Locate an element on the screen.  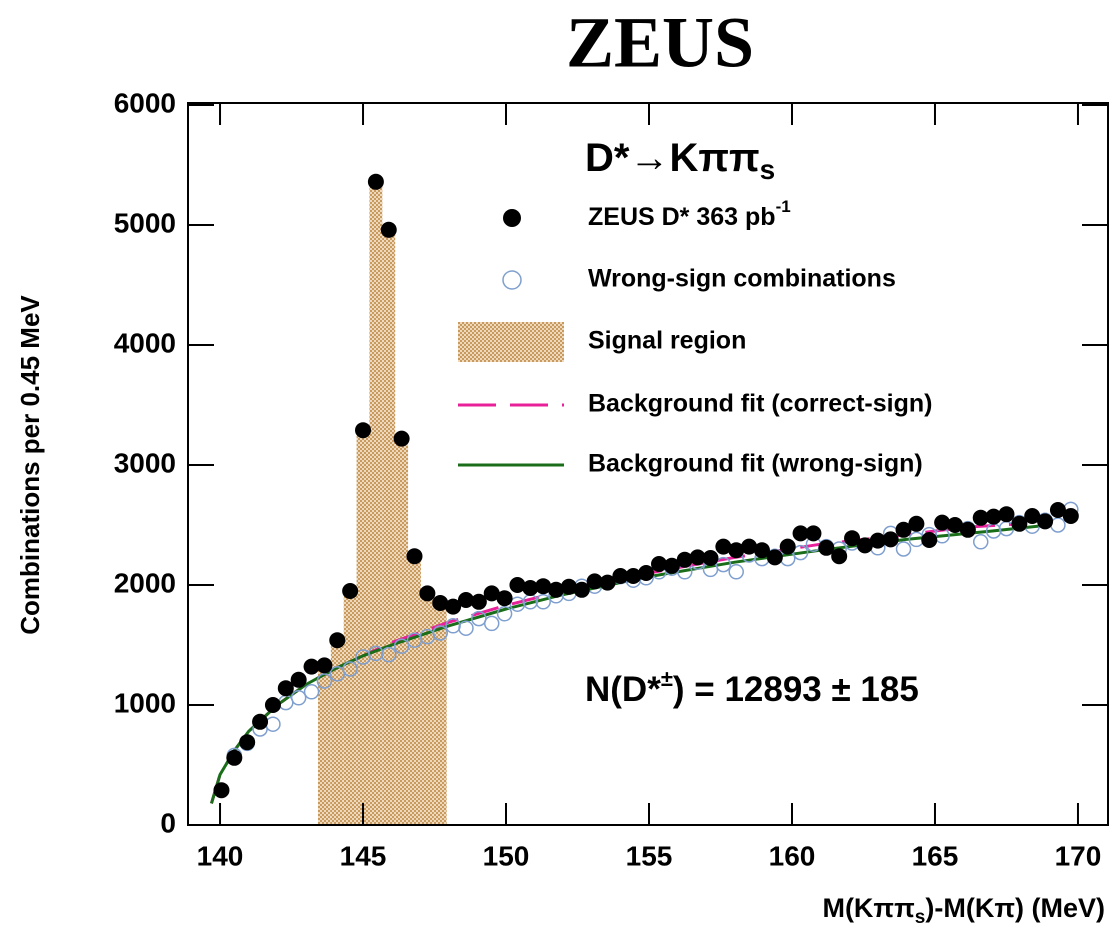
legend-marker is located at coordinates (511, 342).